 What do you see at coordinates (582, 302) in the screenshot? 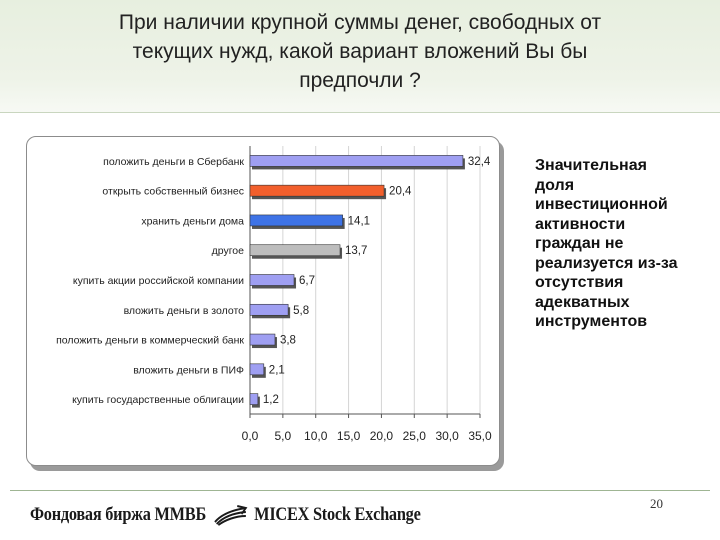
I see `side-note-line: адекватных` at bounding box center [582, 302].